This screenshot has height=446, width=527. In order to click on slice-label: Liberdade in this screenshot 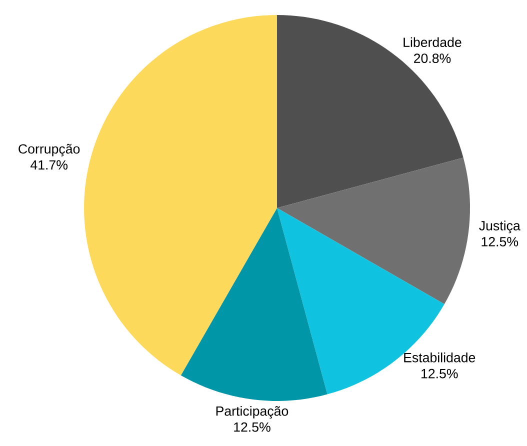, I will do `click(433, 42)`.